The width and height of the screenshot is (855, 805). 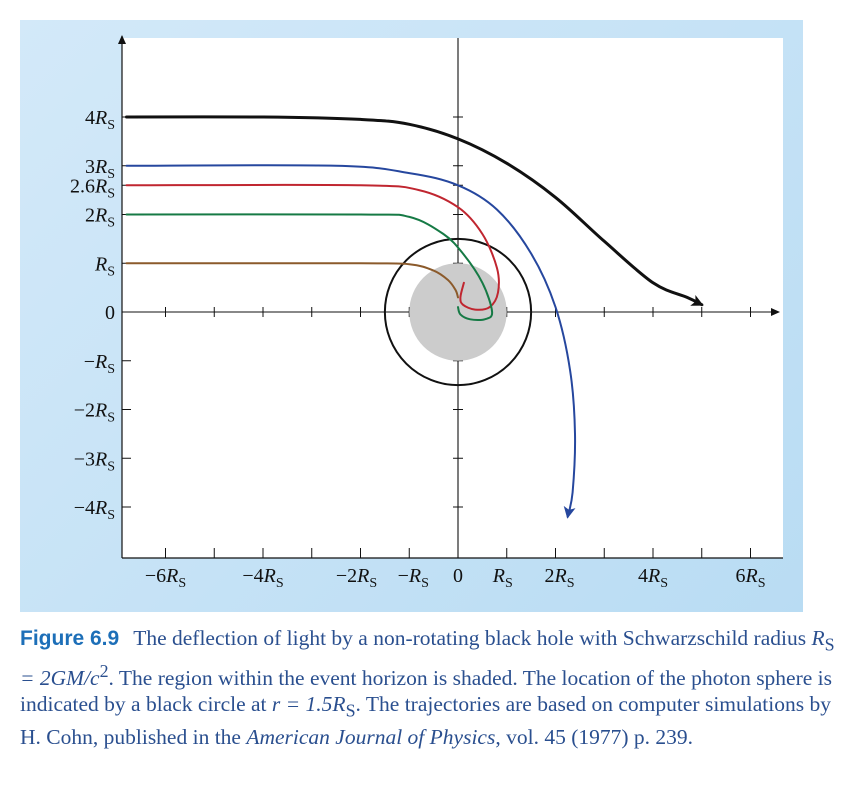 What do you see at coordinates (350, 710) in the screenshot?
I see `caption-formula-2-sub: S` at bounding box center [350, 710].